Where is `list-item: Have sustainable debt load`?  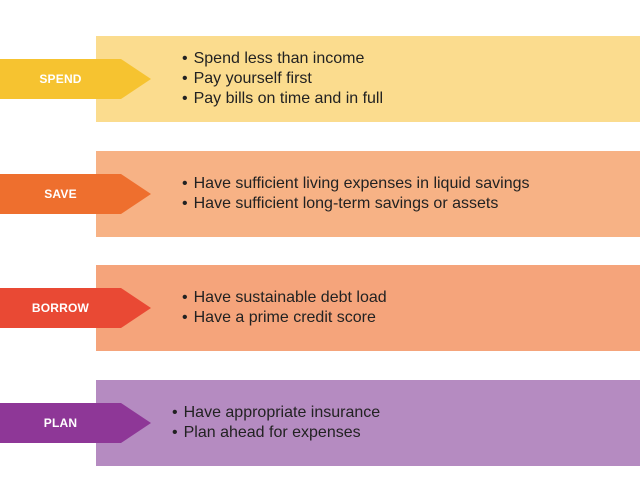 list-item: Have sustainable debt load is located at coordinates (284, 298).